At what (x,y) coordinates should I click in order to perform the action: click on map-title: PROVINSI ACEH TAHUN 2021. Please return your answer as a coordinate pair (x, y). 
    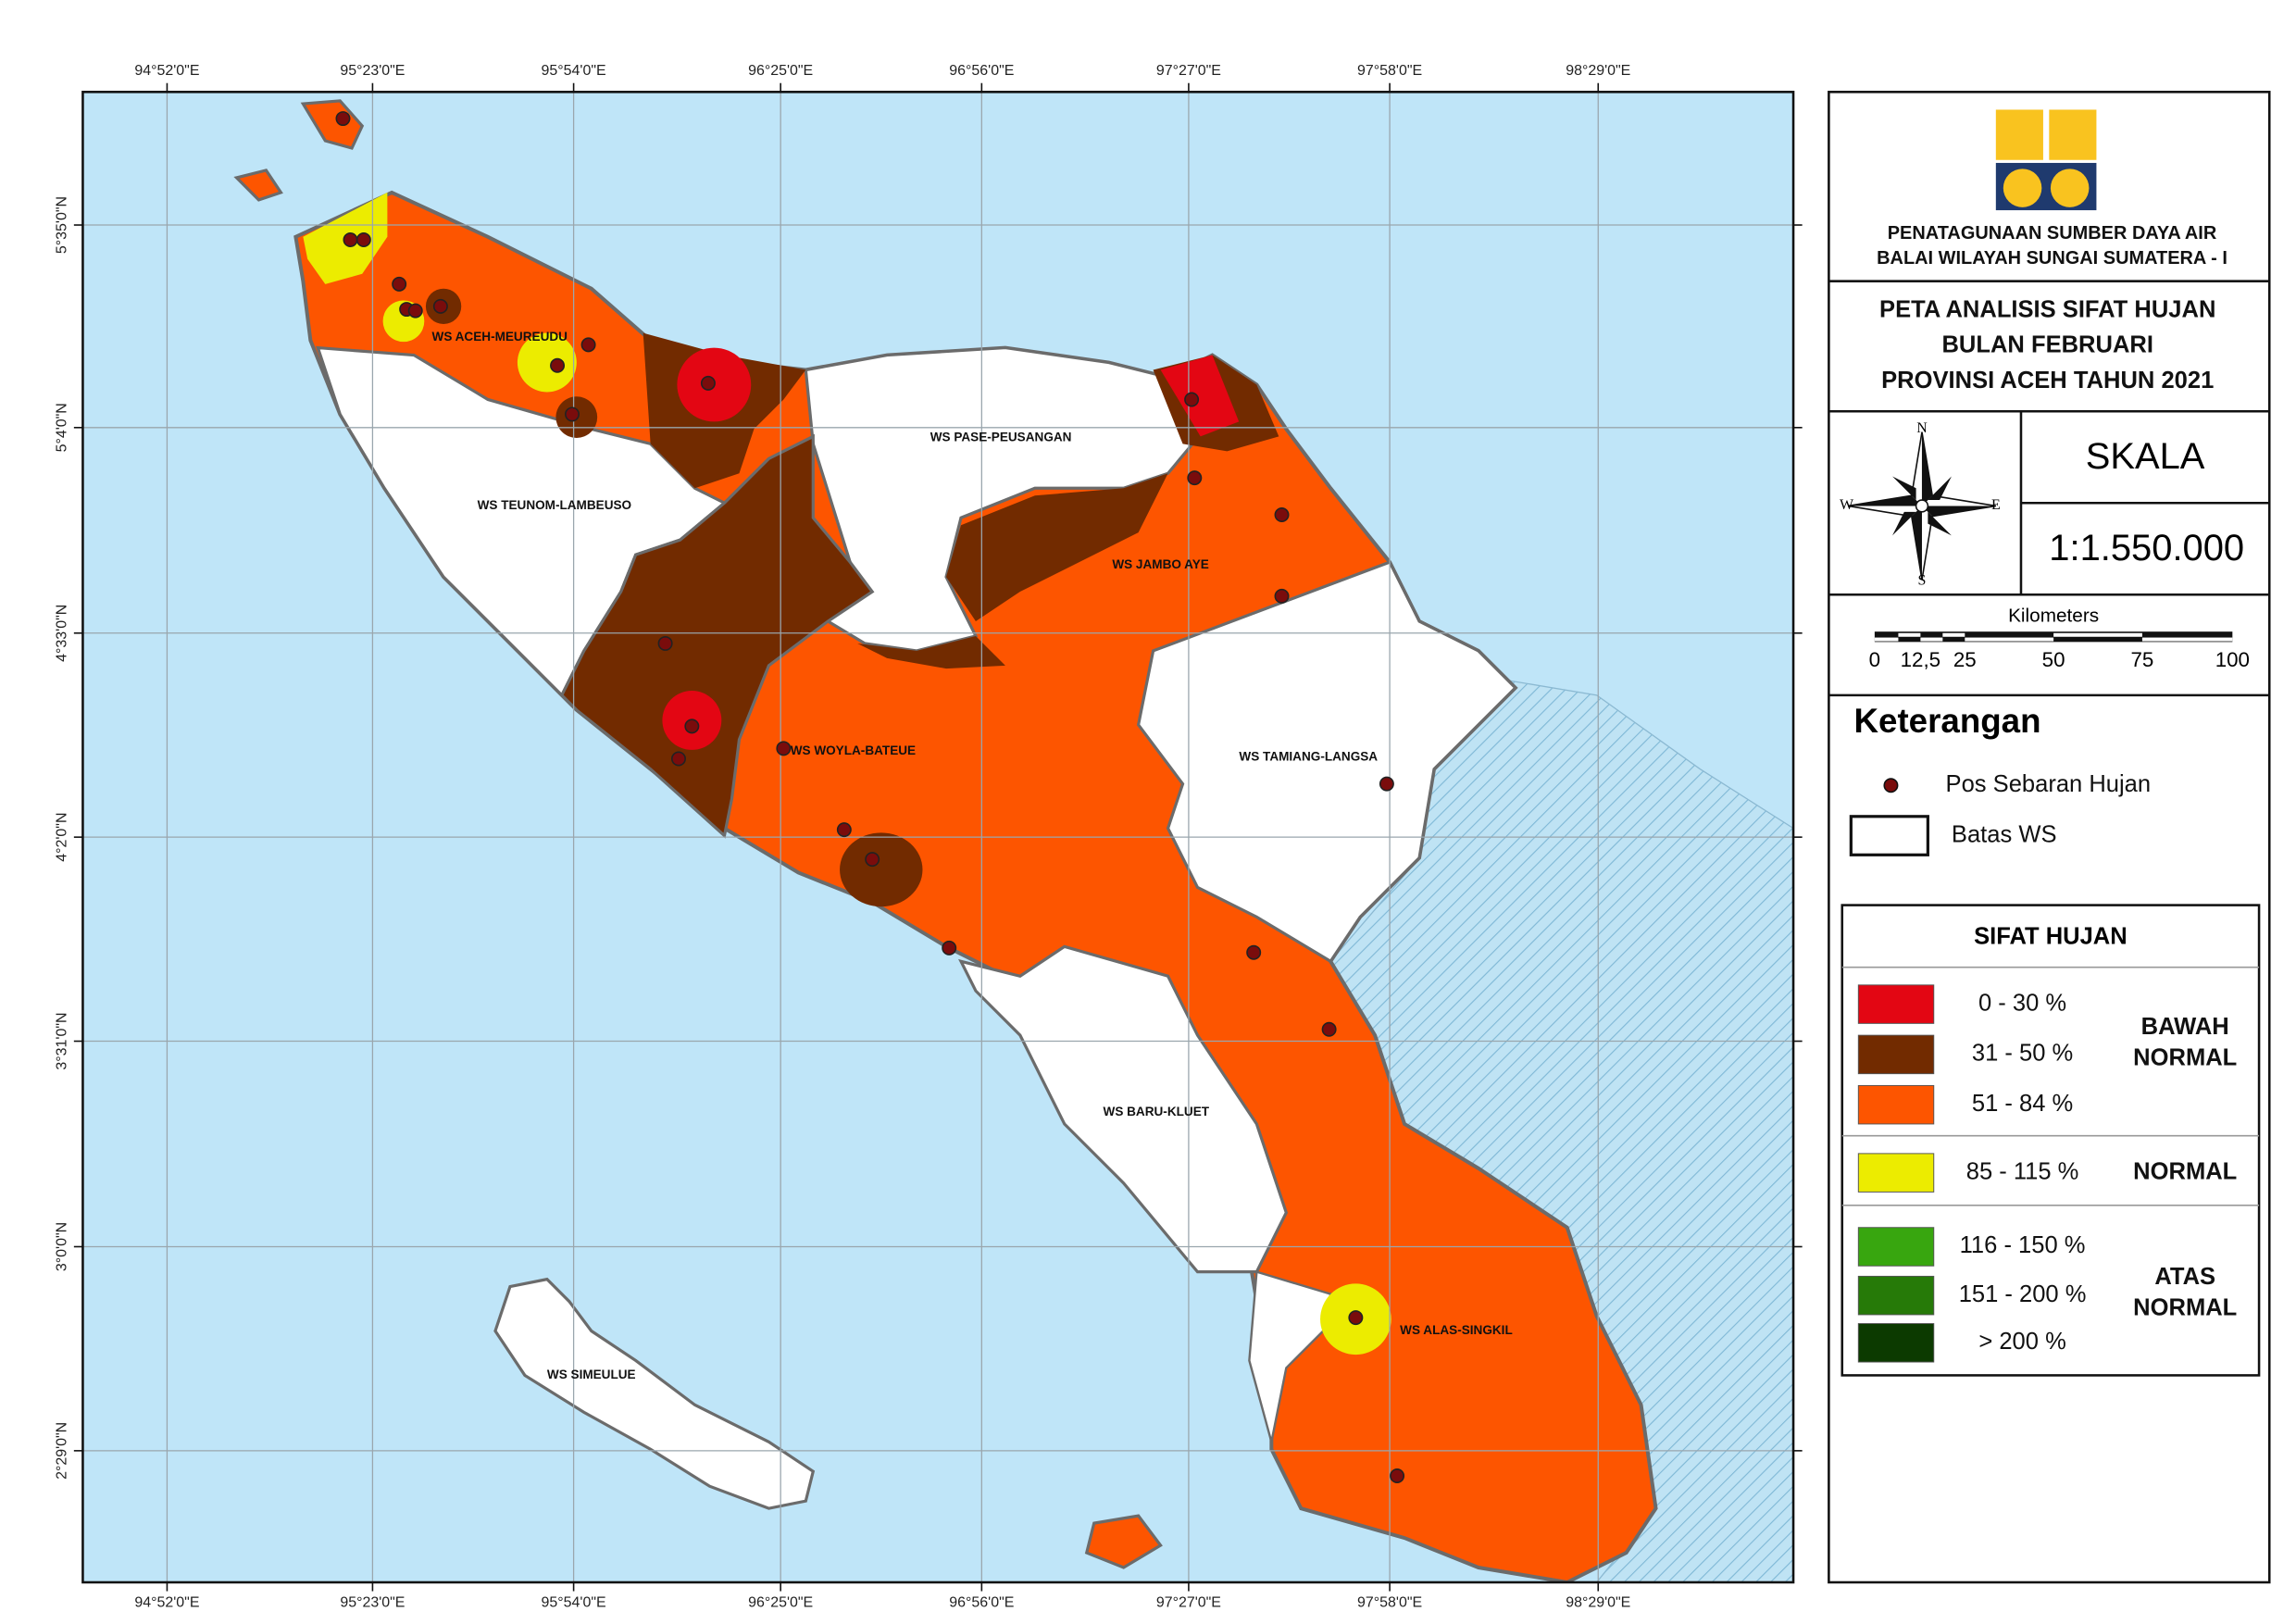
    Looking at the image, I should click on (2047, 381).